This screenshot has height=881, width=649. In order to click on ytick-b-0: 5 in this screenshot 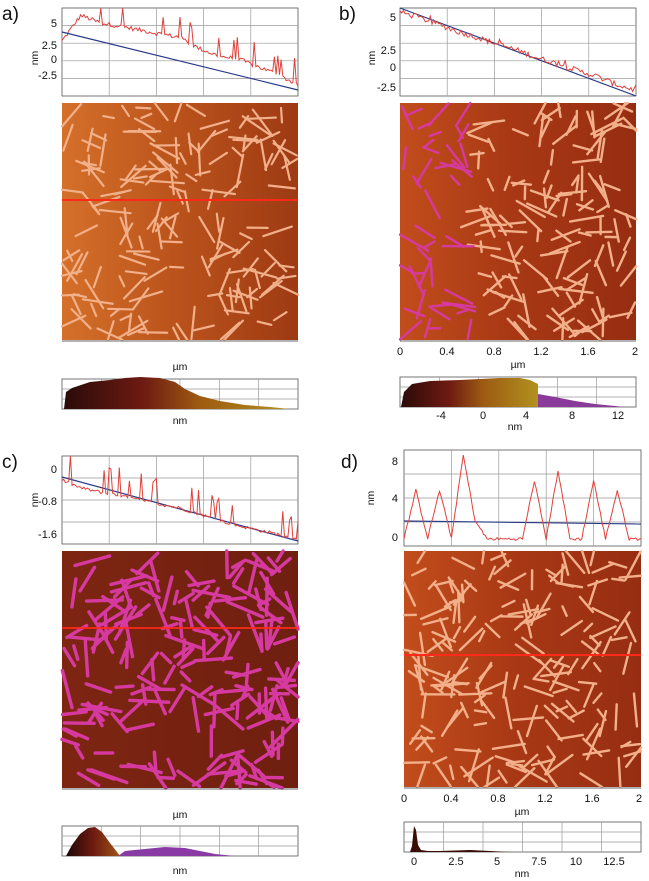, I will do `click(393, 18)`.